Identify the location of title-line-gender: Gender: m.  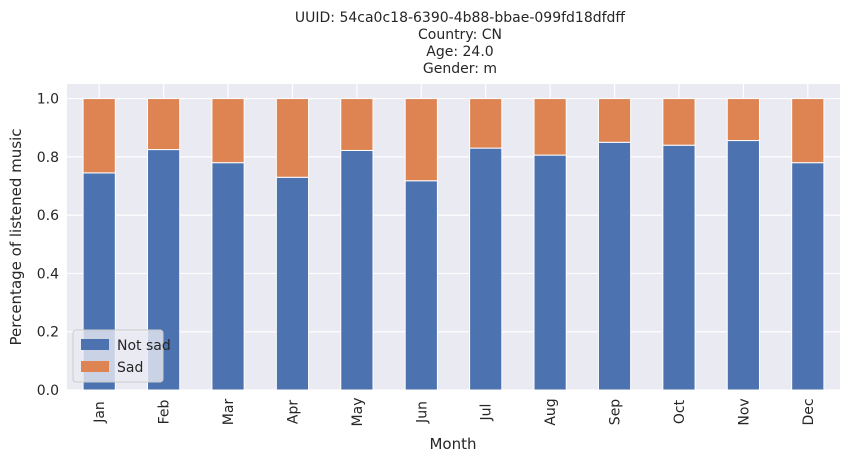
(460, 69).